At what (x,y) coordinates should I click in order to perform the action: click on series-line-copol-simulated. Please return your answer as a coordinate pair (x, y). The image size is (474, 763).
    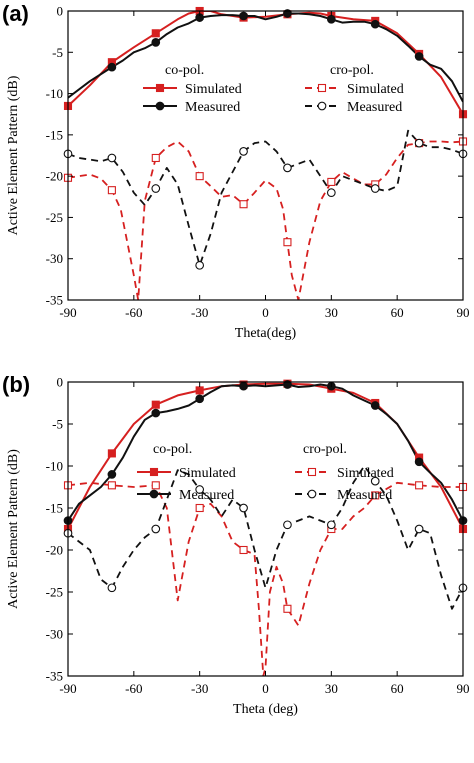
    Looking at the image, I should click on (265, 63).